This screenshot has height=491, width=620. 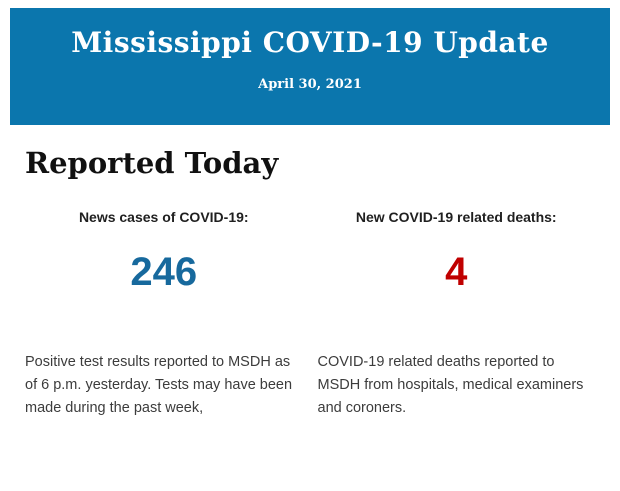 What do you see at coordinates (164, 272) in the screenshot?
I see `new-cases-value: 246` at bounding box center [164, 272].